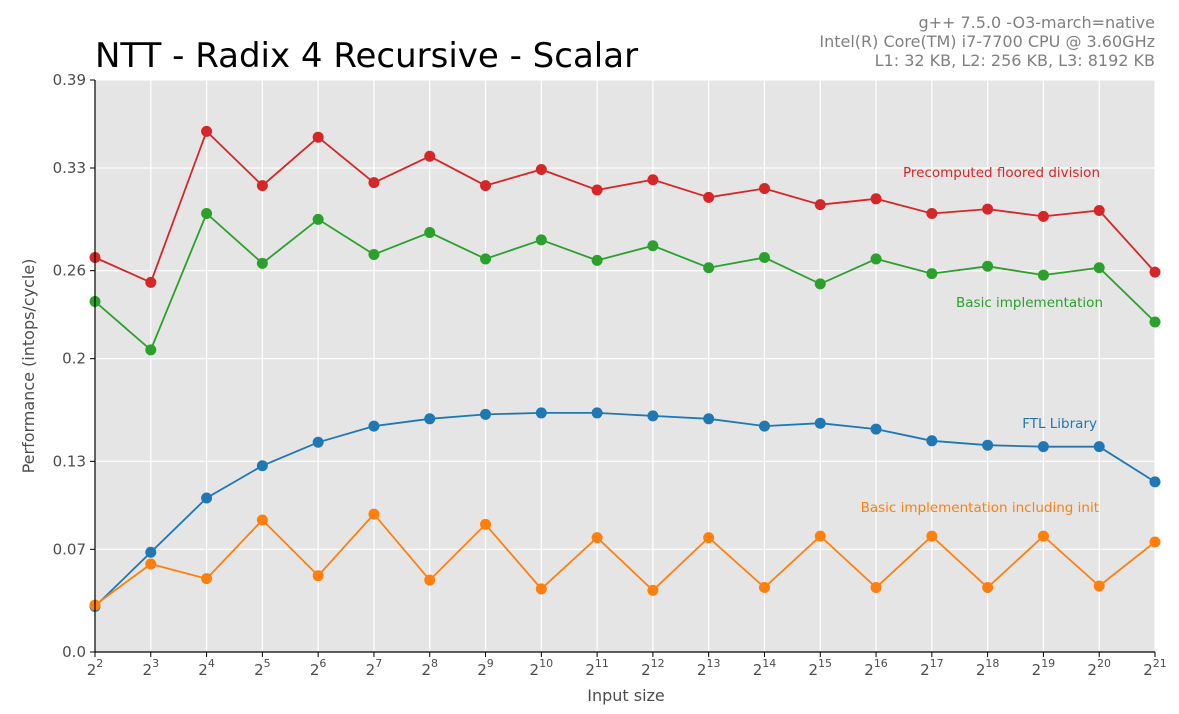 The image size is (1179, 714). I want to click on x-tick-label: 210, so click(542, 668).